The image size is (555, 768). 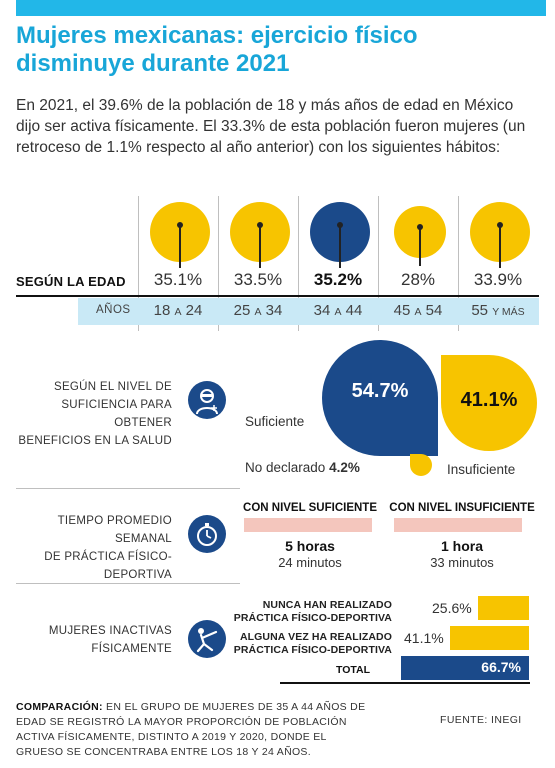 I want to click on total-label: TOTAL, so click(x=353, y=670).